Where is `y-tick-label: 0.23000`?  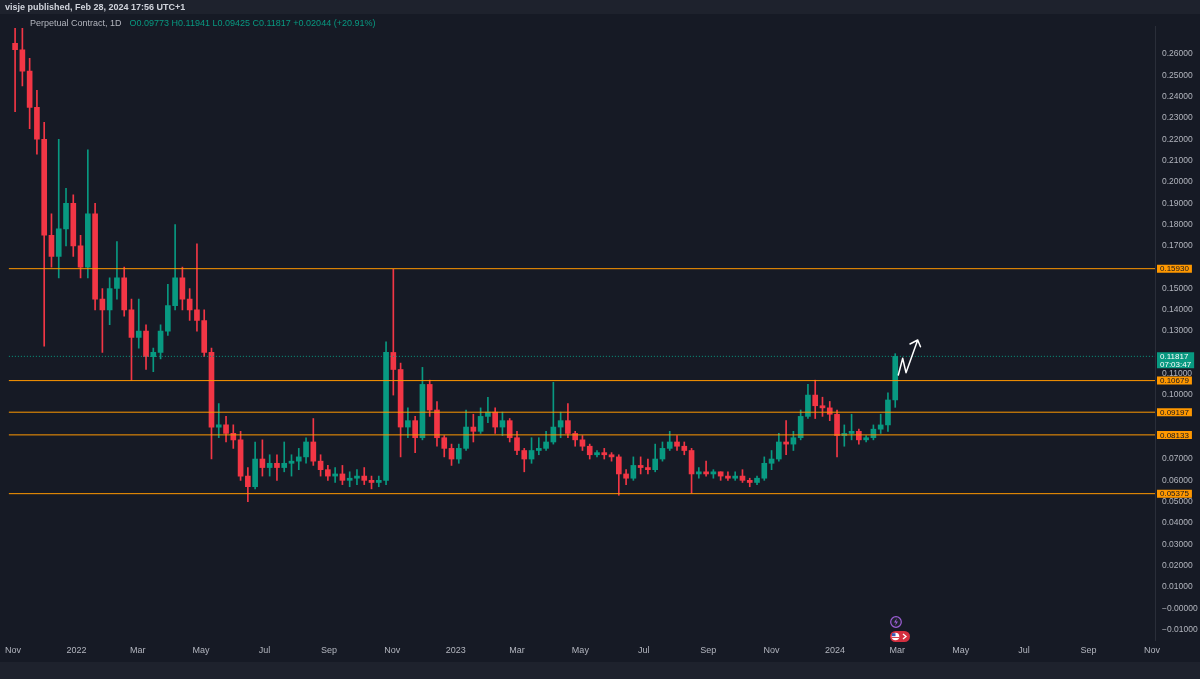 y-tick-label: 0.23000 is located at coordinates (1177, 117).